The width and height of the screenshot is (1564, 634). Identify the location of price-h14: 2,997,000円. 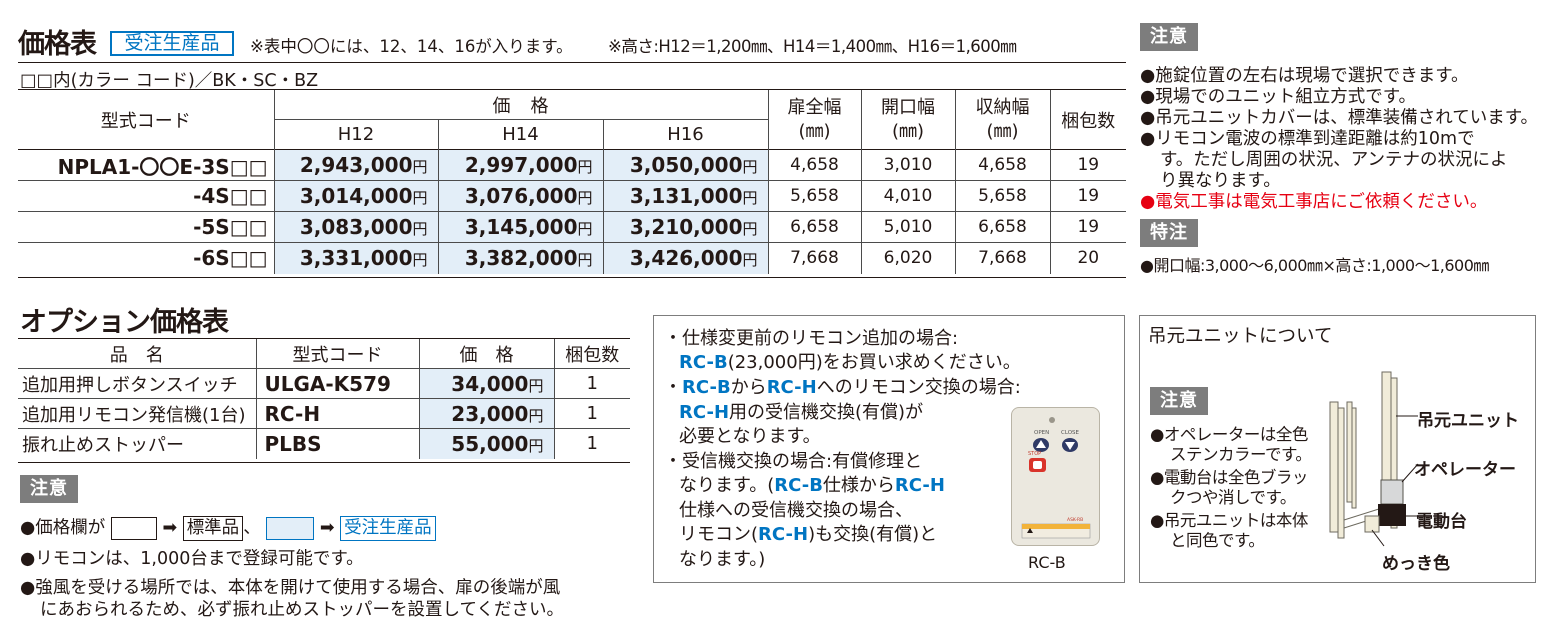
(520, 165).